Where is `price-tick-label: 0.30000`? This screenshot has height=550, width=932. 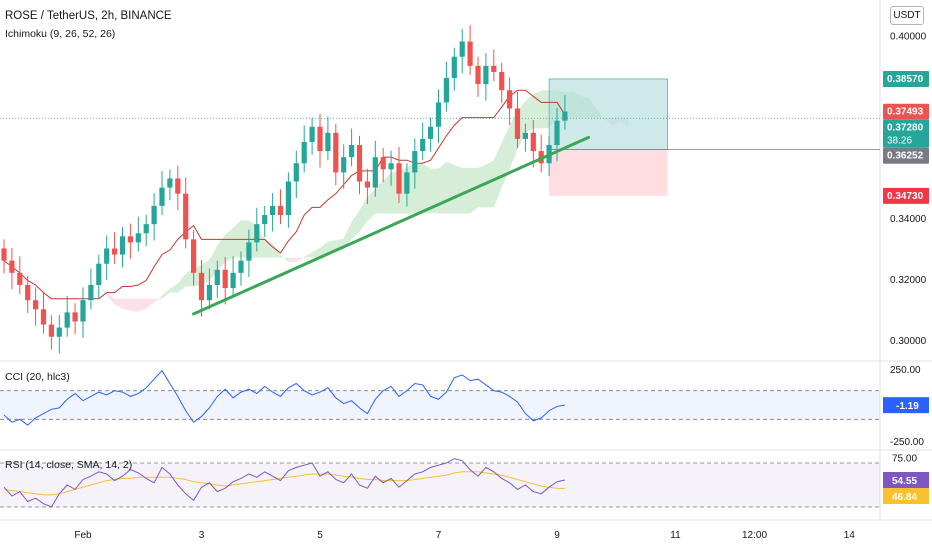 price-tick-label: 0.30000 is located at coordinates (908, 341).